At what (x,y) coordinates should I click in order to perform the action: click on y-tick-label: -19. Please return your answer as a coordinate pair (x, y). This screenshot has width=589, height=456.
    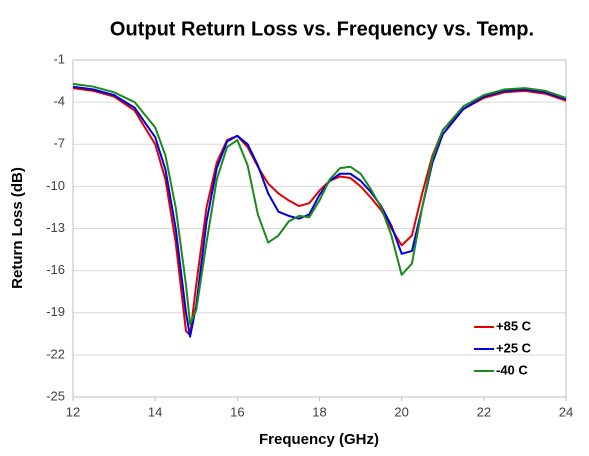
    Looking at the image, I should click on (55, 311).